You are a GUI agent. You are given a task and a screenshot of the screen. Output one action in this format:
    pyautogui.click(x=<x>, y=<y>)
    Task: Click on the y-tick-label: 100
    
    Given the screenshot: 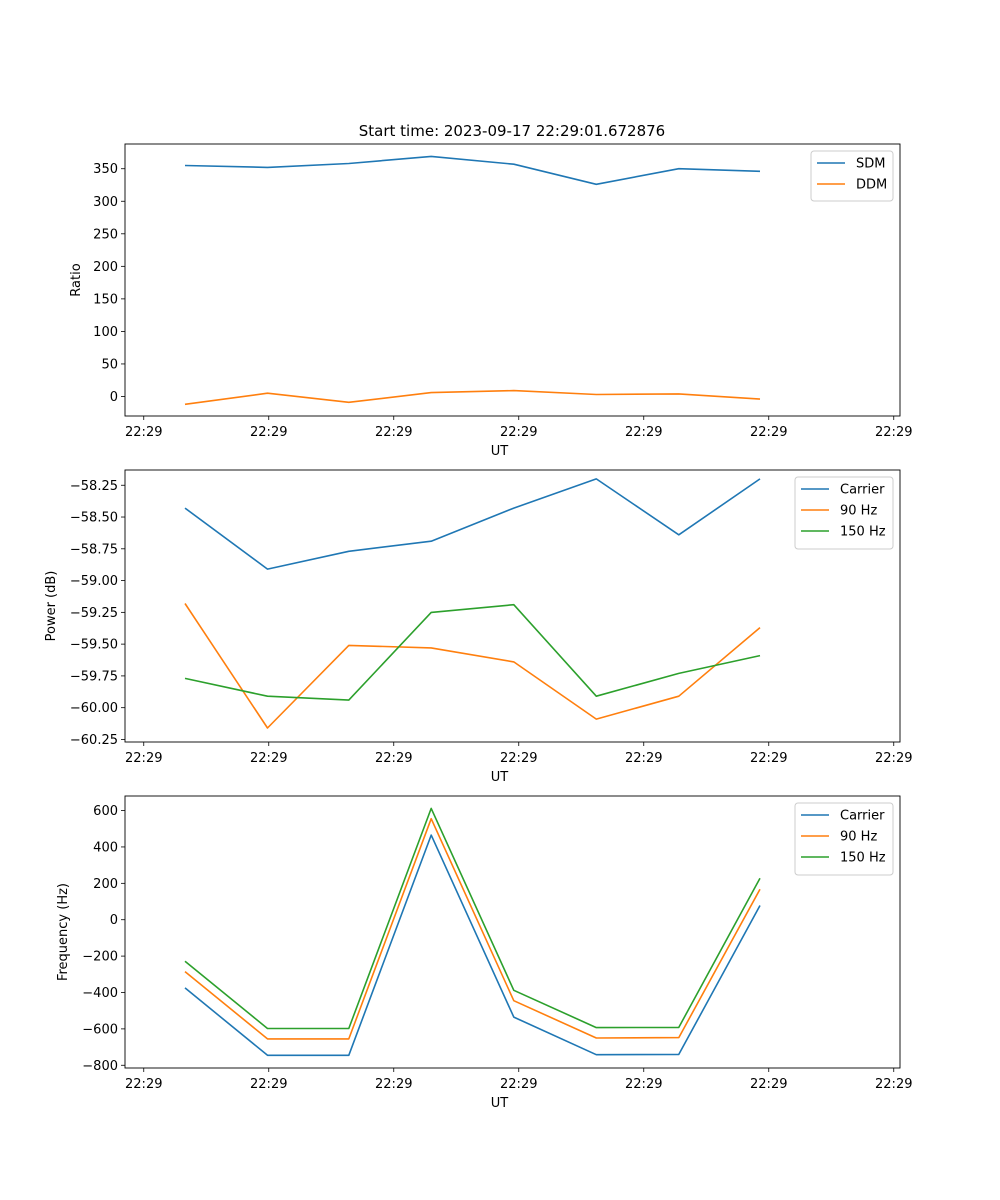 What is the action you would take?
    pyautogui.click(x=105, y=332)
    